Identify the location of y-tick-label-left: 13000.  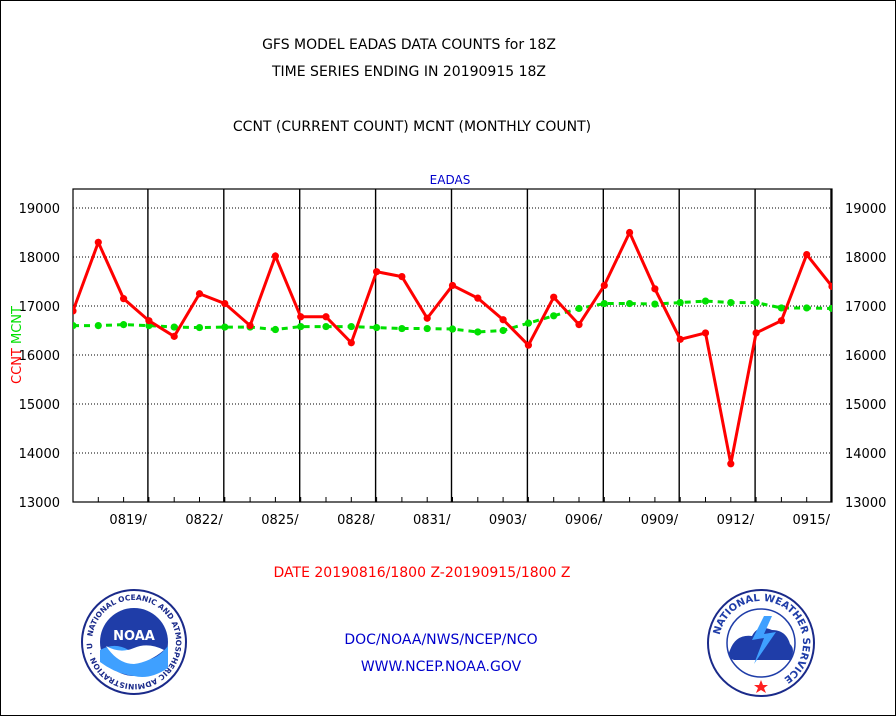
(39, 503).